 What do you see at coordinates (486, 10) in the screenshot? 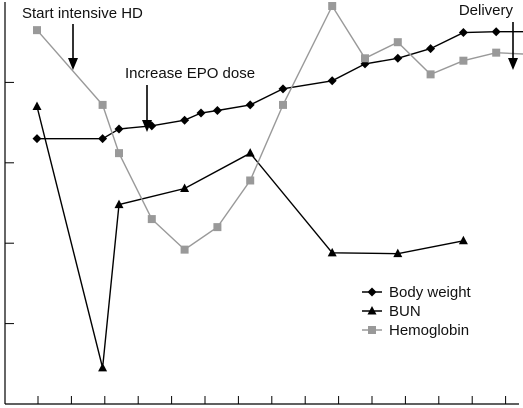
I see `annotation-label: Delivery` at bounding box center [486, 10].